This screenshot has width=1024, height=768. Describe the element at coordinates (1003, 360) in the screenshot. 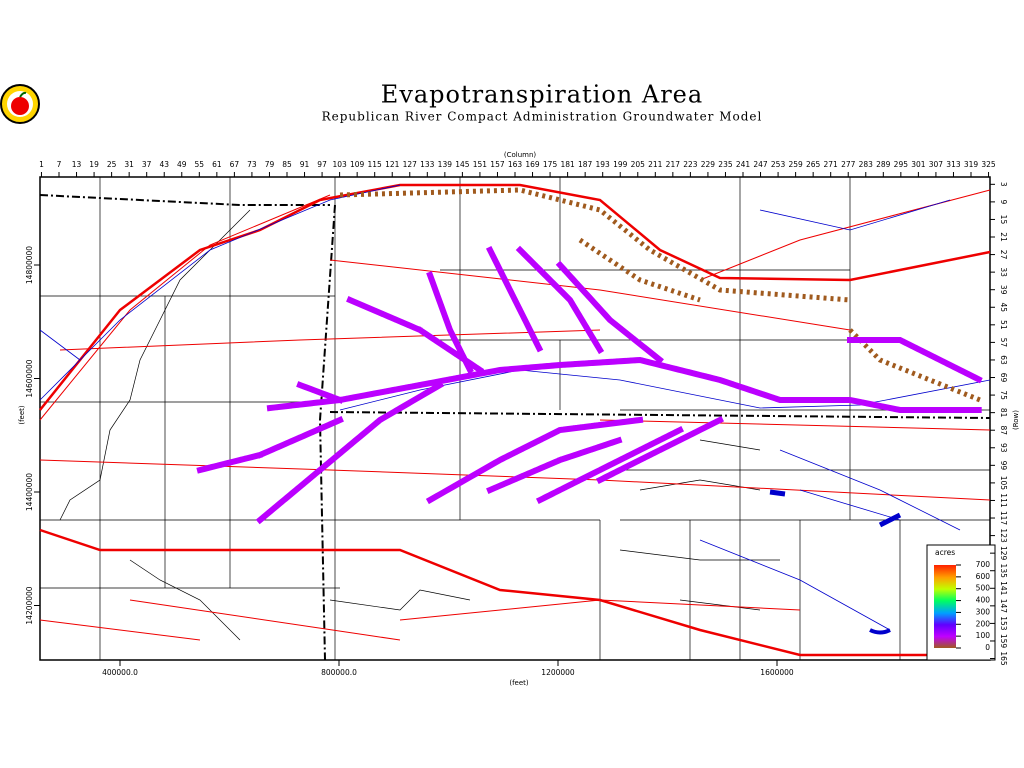

I see `row-tick-label: 63` at that location.